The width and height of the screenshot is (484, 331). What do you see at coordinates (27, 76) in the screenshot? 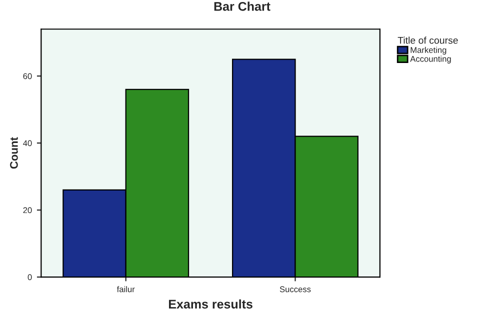
I see `y-tick-label: 60` at bounding box center [27, 76].